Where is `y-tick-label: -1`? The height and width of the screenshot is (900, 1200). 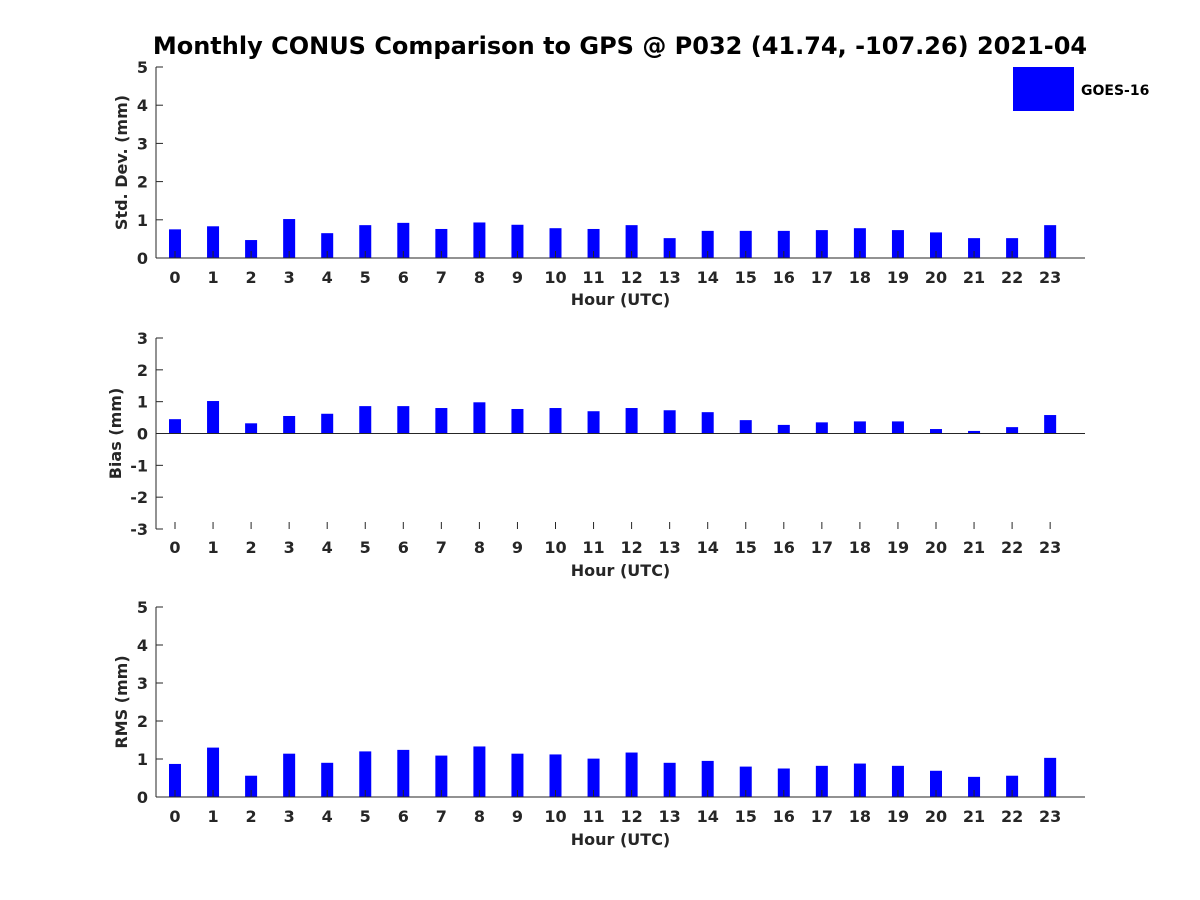 y-tick-label: -1 is located at coordinates (139, 465).